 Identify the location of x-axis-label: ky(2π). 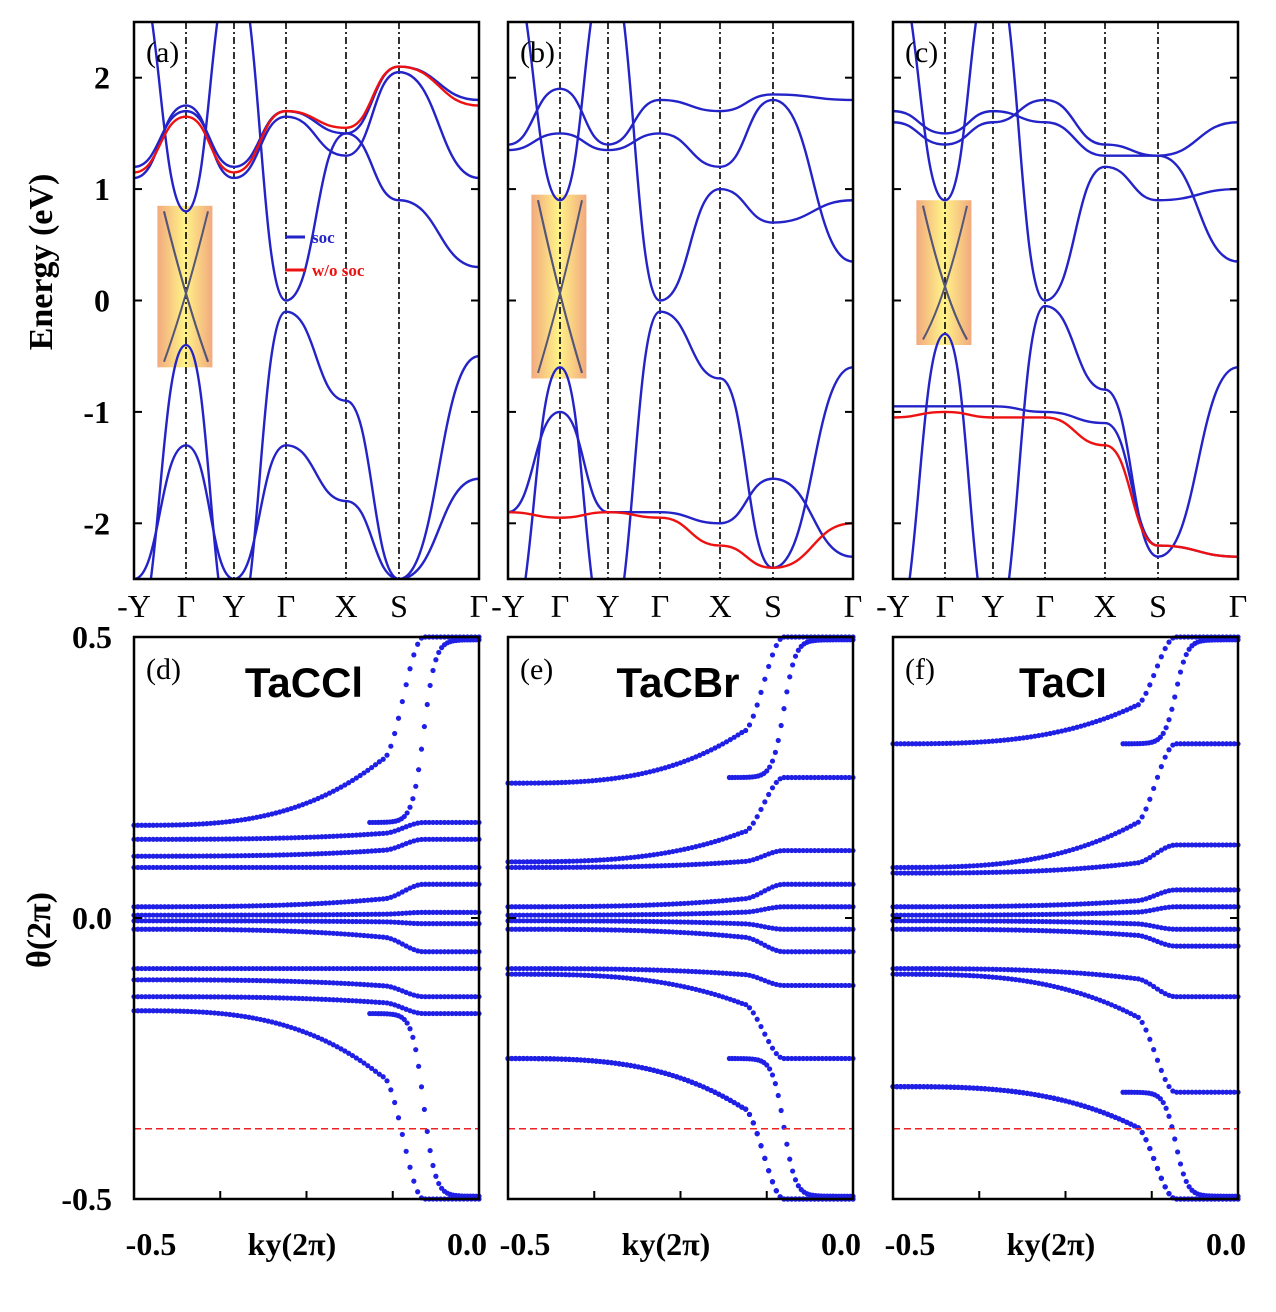
(1051, 1244).